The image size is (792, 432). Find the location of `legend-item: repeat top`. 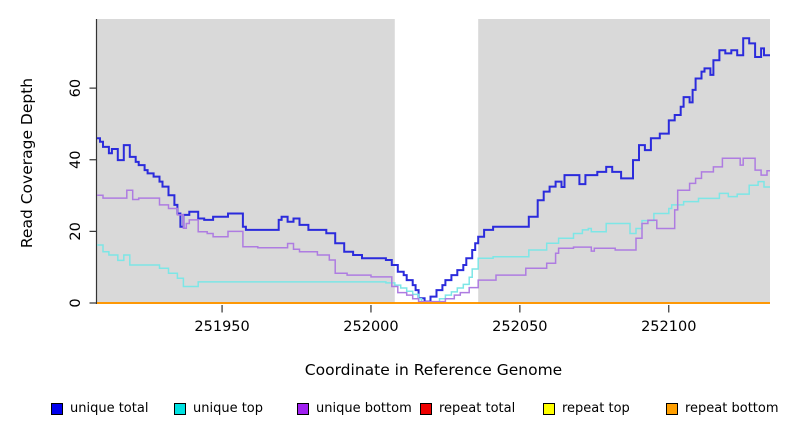

legend-item: repeat top is located at coordinates (604, 408).